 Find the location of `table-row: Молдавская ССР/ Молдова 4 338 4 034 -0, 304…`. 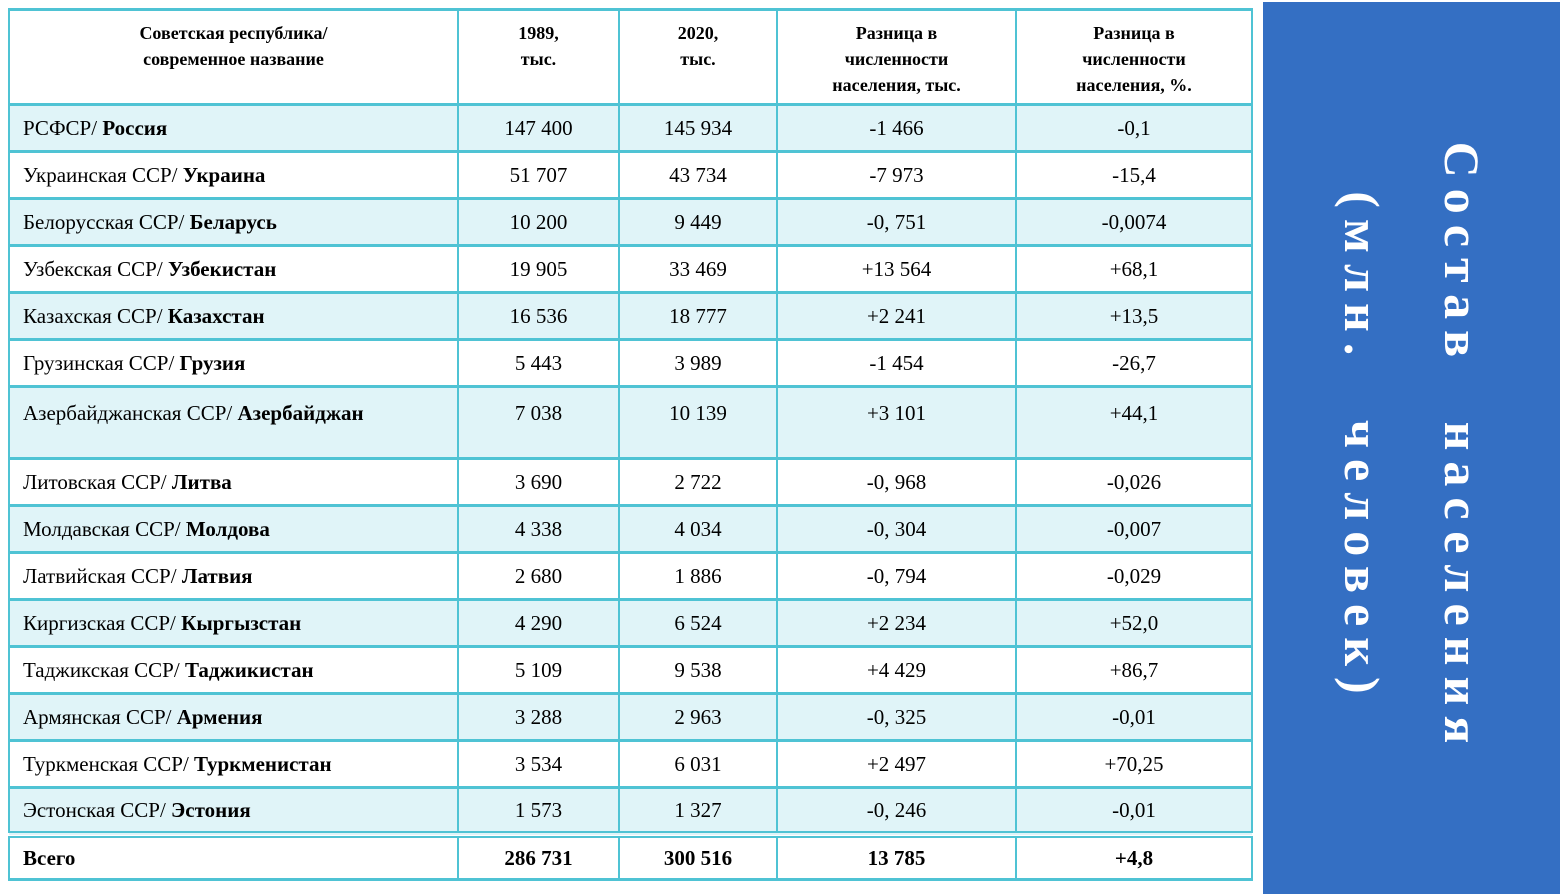

table-row: Молдавская ССР/ Молдова 4 338 4 034 -0, 304… is located at coordinates (630, 529).